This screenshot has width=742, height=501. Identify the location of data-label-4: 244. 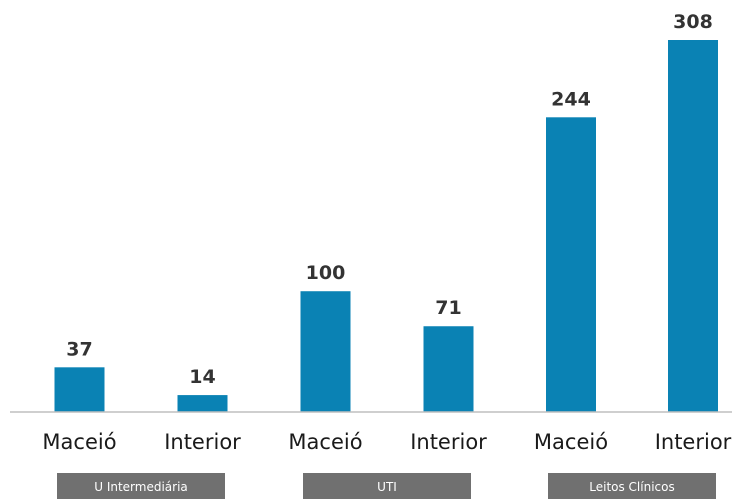
(571, 99).